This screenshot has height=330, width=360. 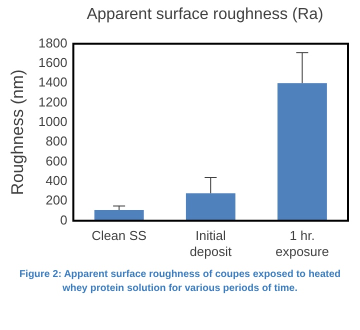 What do you see at coordinates (119, 236) in the screenshot?
I see `x-tick-label: Clean SS` at bounding box center [119, 236].